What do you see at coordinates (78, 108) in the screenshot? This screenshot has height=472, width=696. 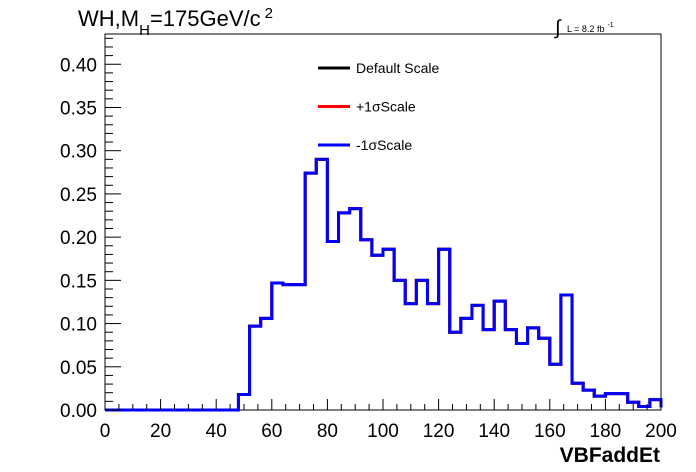 I see `y-tick-label: 0.35` at bounding box center [78, 108].